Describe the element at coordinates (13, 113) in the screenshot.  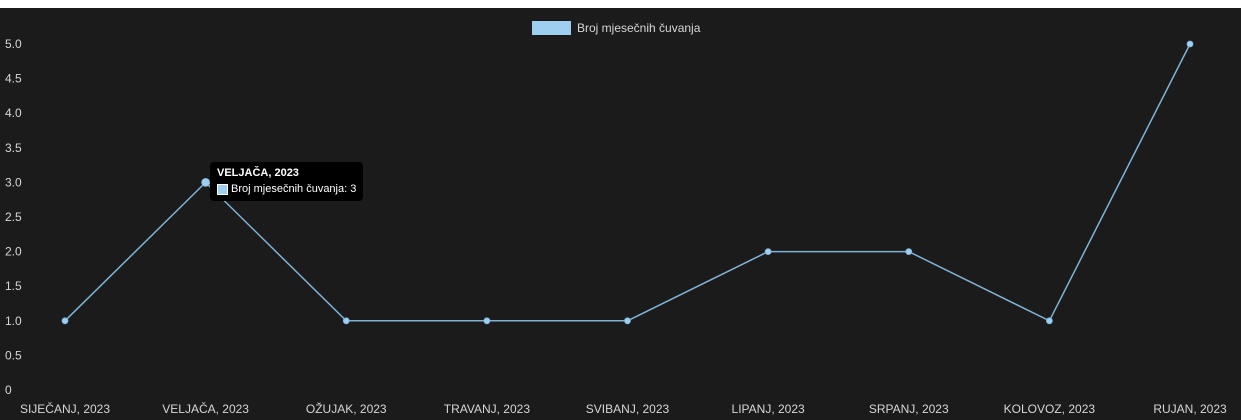
I see `y-tick-label: 4.0` at that location.